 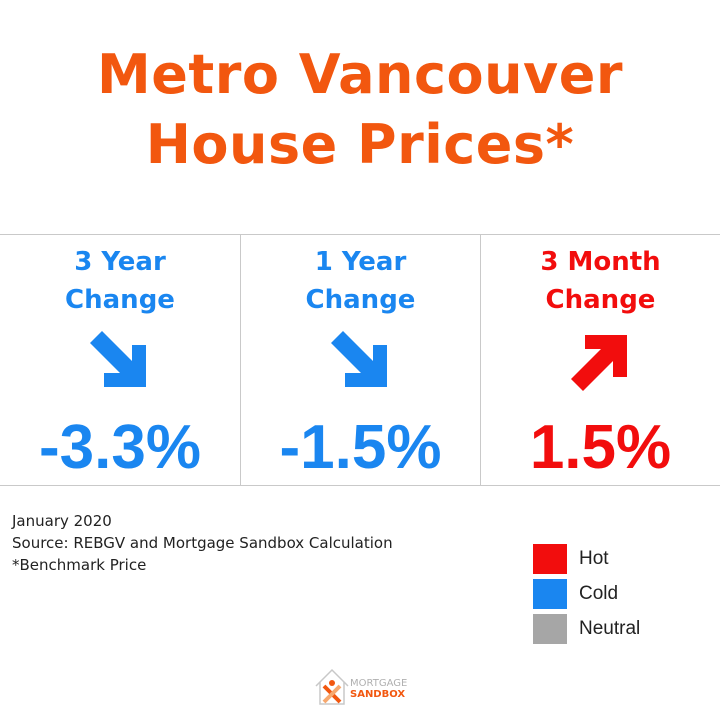 I want to click on legend-item-cold: Cold, so click(x=623, y=596).